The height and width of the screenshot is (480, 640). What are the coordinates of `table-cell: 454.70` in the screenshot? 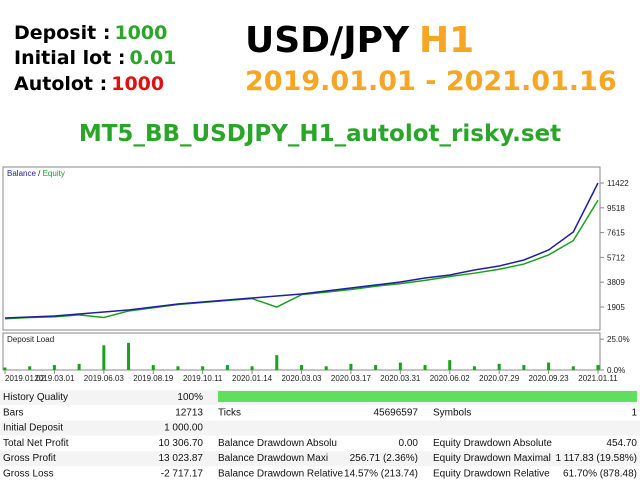 It's located at (621, 443).